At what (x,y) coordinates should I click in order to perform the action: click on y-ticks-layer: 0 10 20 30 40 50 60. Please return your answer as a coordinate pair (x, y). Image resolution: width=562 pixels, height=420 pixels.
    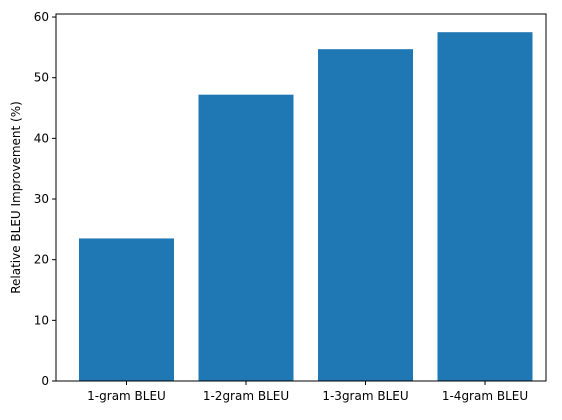
    Looking at the image, I should click on (45, 199).